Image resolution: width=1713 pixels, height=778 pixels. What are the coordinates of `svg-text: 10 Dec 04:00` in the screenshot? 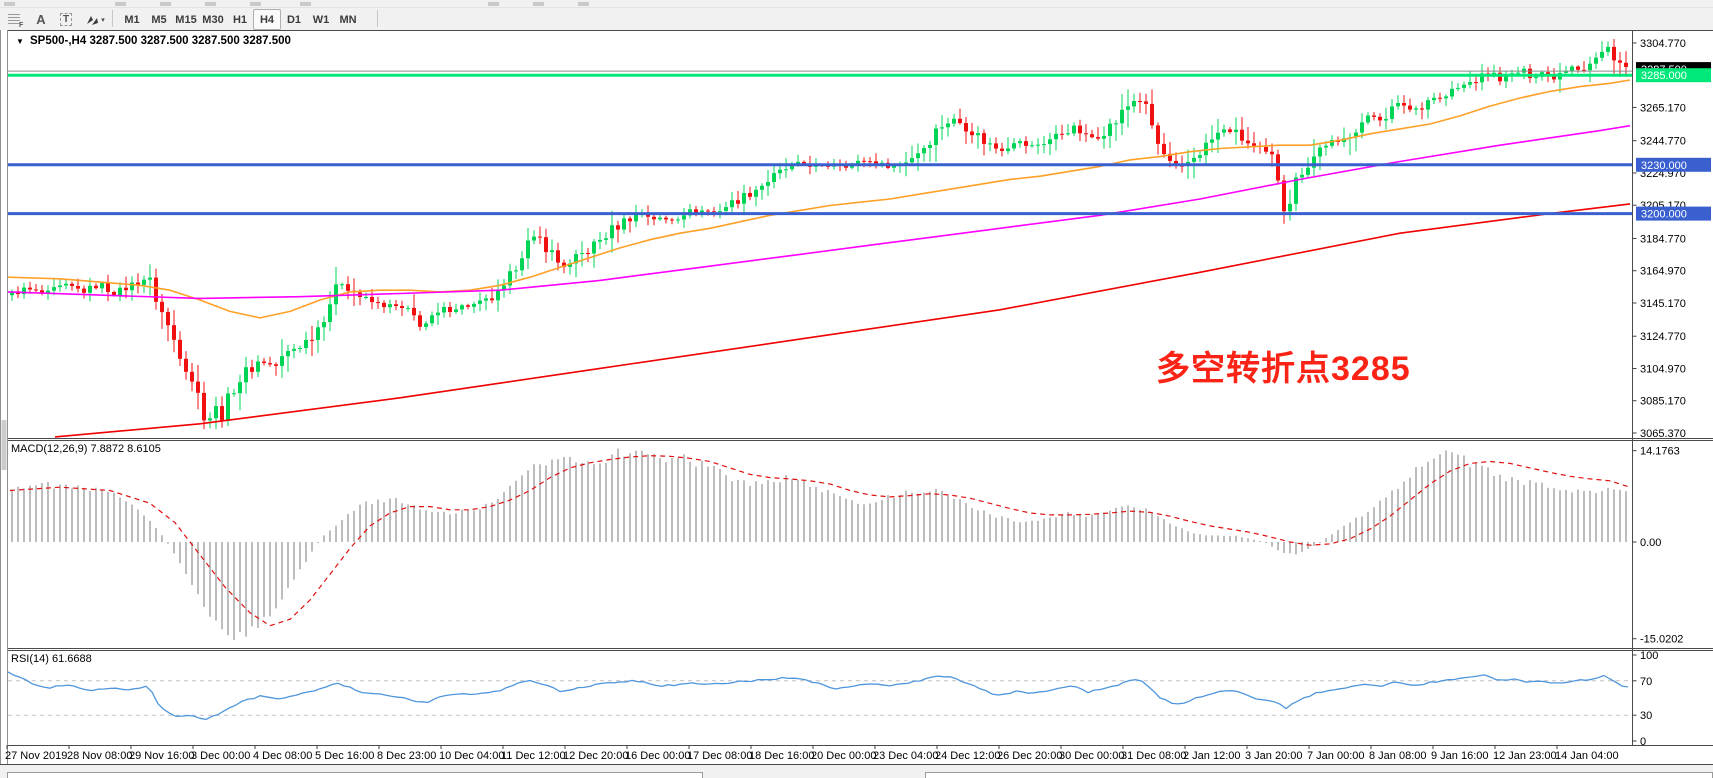 It's located at (471, 756).